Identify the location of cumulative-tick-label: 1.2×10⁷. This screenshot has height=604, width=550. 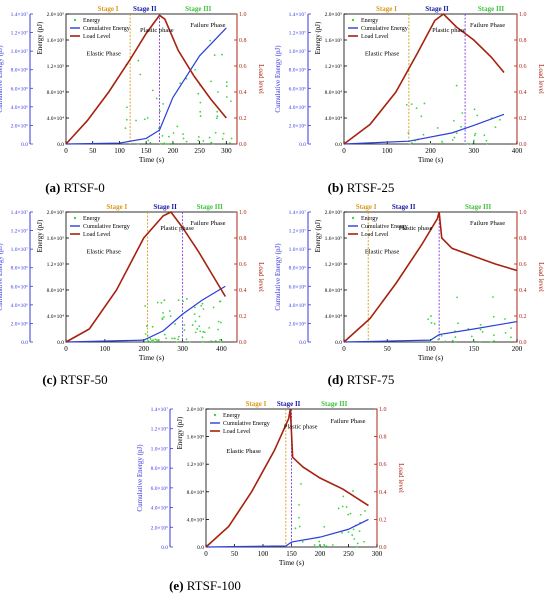
(19, 232).